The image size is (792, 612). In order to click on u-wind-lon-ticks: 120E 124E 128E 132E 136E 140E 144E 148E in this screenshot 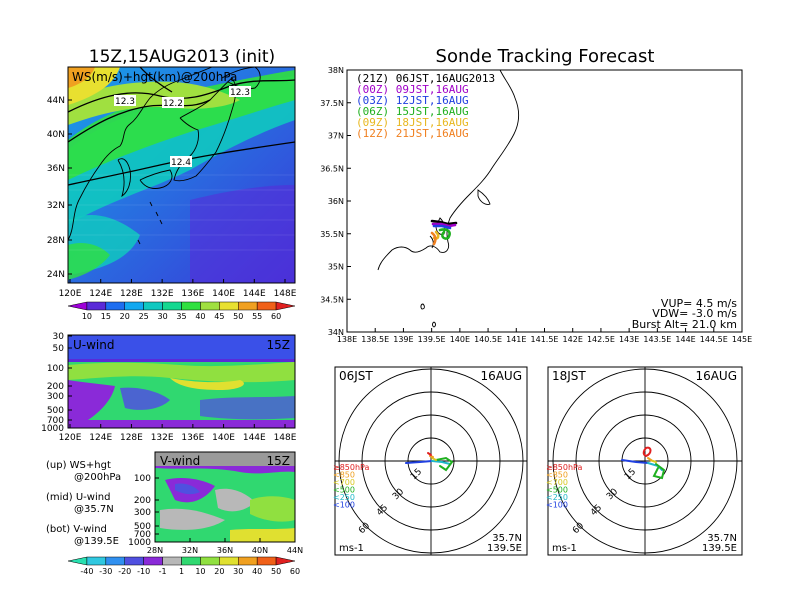, I will do `click(178, 433)`.